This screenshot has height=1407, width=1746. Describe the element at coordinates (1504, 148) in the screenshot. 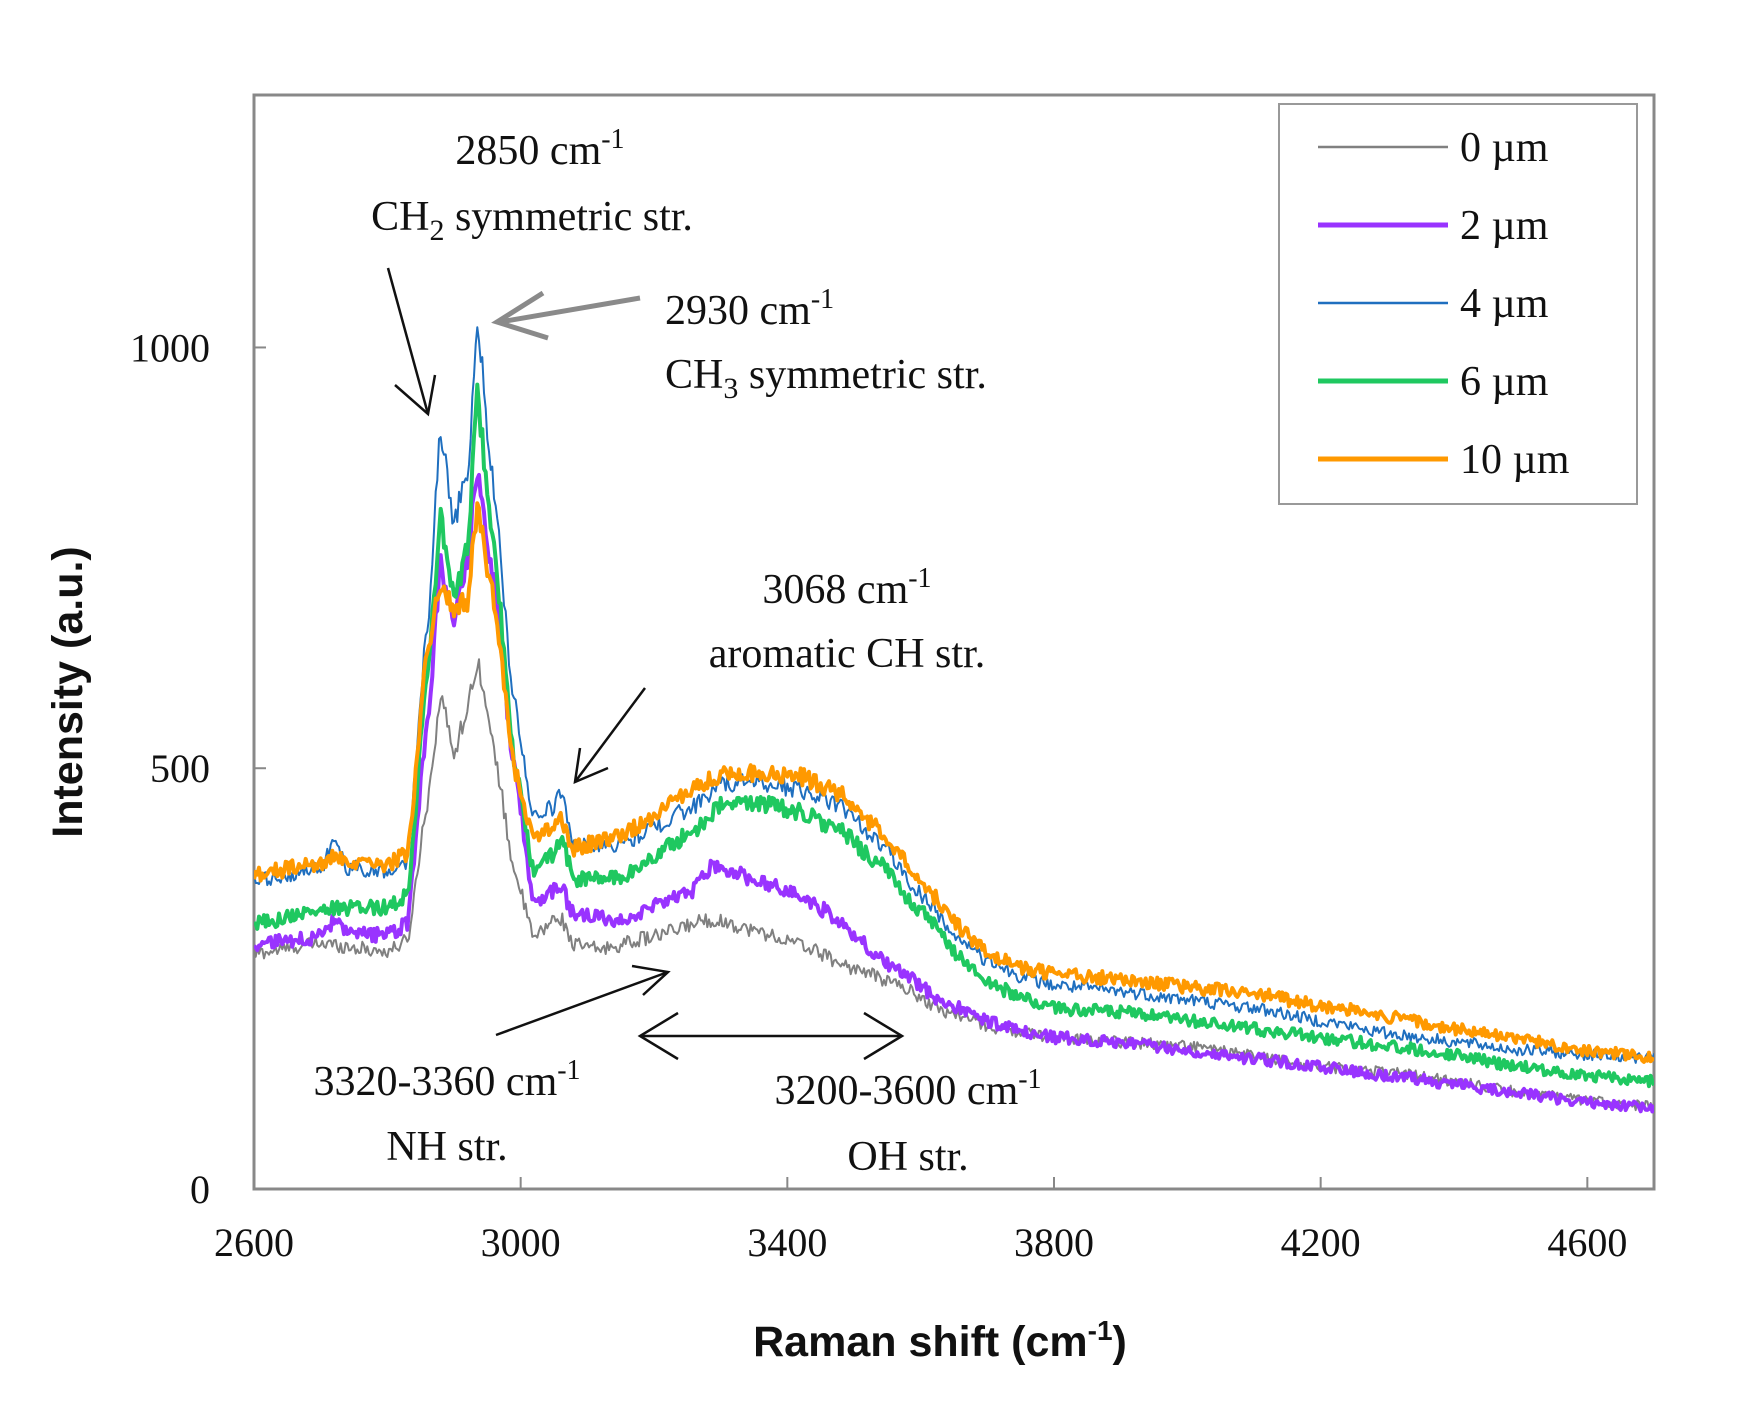

I see `legend-label: 0 µm` at that location.